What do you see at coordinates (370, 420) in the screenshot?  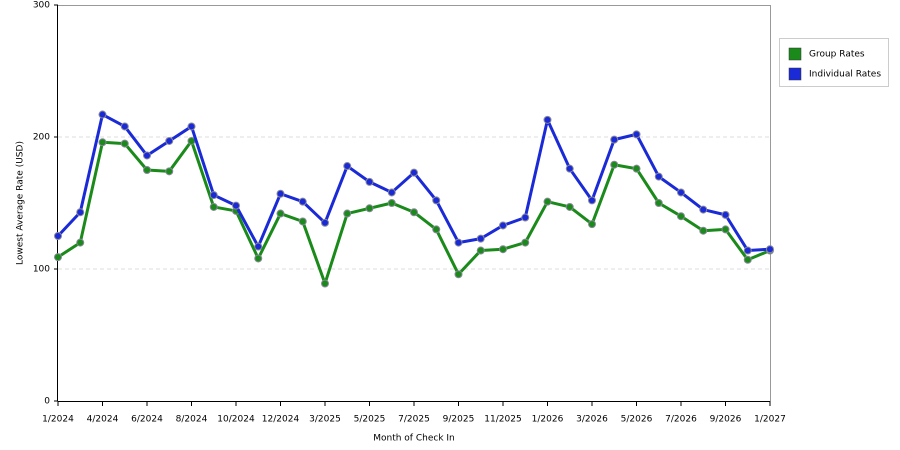 I see `x-tick-label: 5/2025` at bounding box center [370, 420].